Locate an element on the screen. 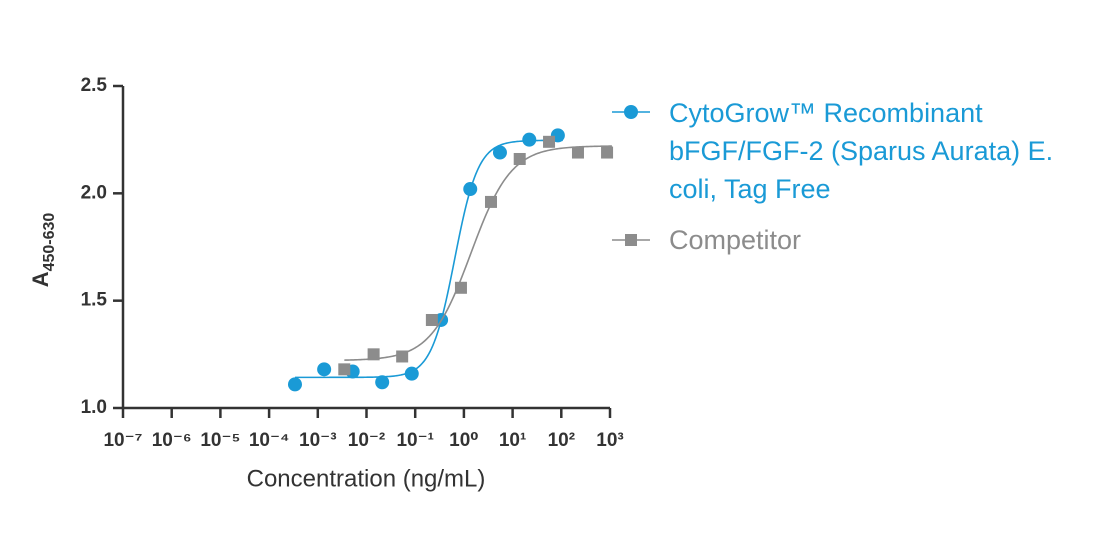 The image size is (1104, 534). y-axis-label: A450-630 is located at coordinates (43, 250).